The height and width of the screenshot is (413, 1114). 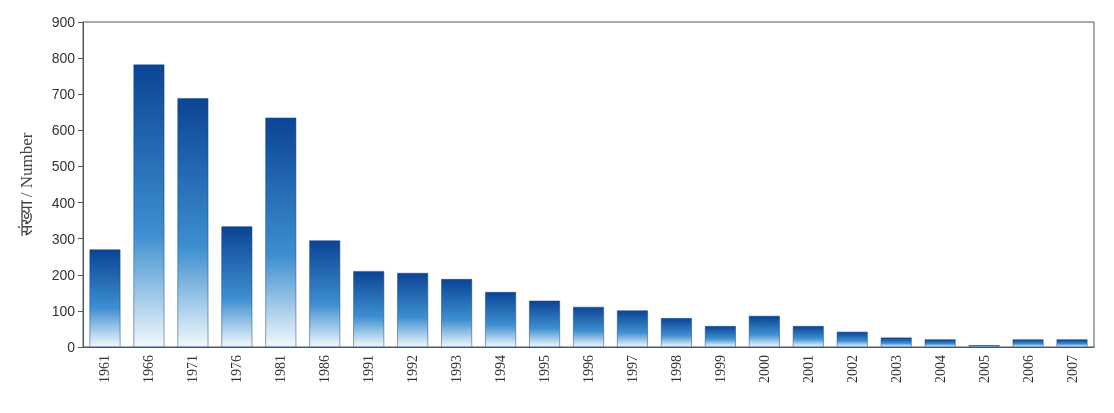 I want to click on x-tick-label: 2007, so click(x=1072, y=369).